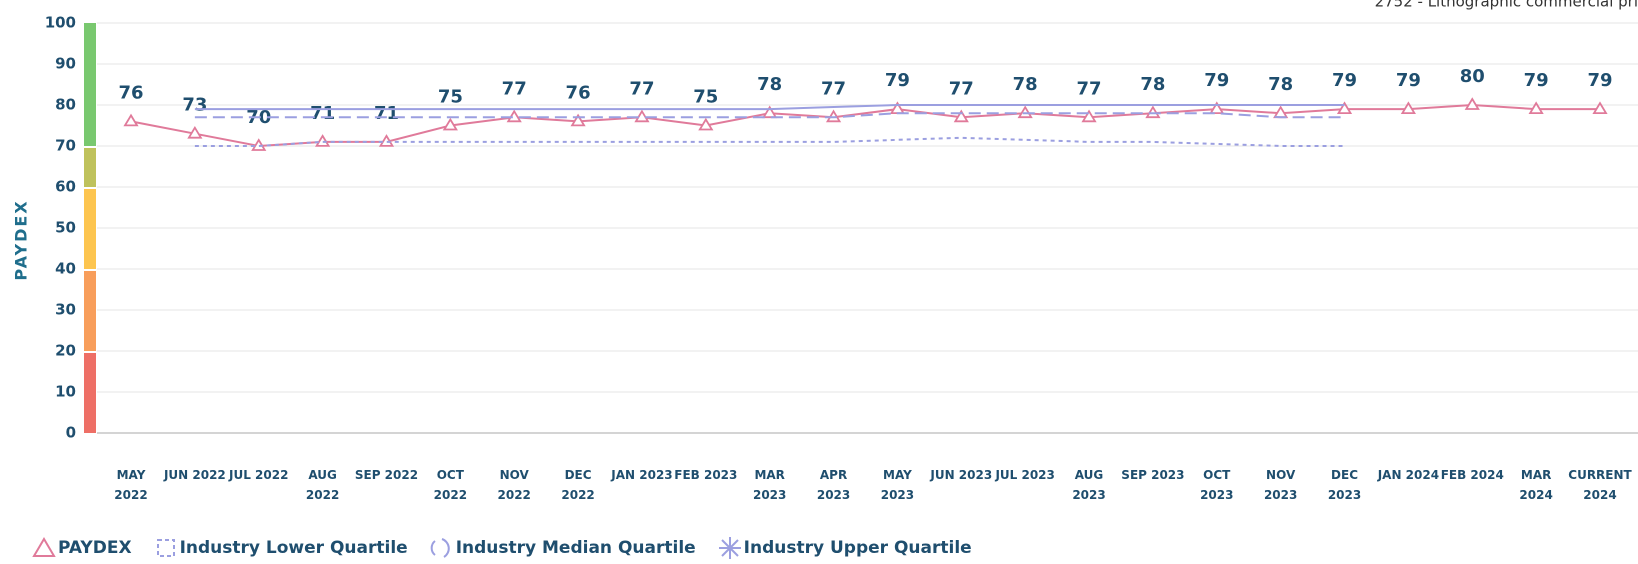  Describe the element at coordinates (897, 485) in the screenshot. I see `x-tick-label: MAY 2023` at that location.